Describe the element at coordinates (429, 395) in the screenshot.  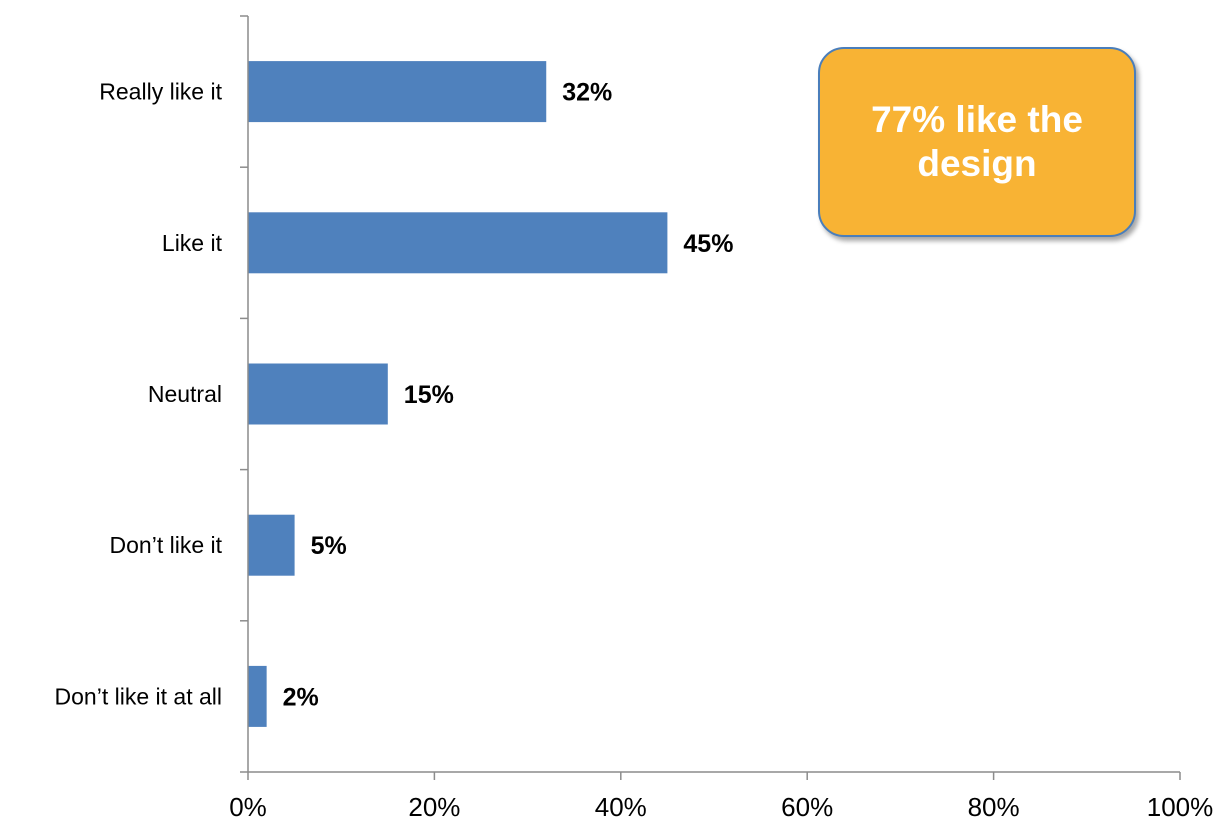
I see `data-label-2: 15%` at that location.